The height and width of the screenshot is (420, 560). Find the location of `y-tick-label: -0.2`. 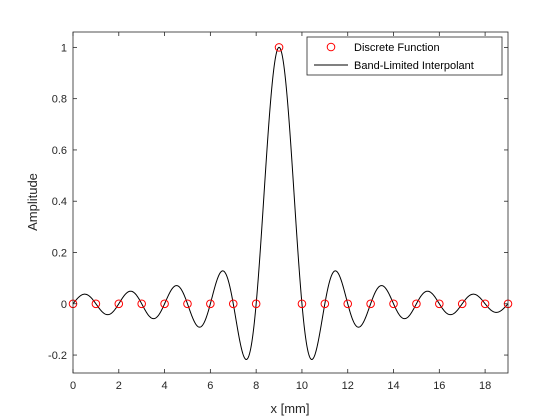

y-tick-label: -0.2 is located at coordinates (57, 356).